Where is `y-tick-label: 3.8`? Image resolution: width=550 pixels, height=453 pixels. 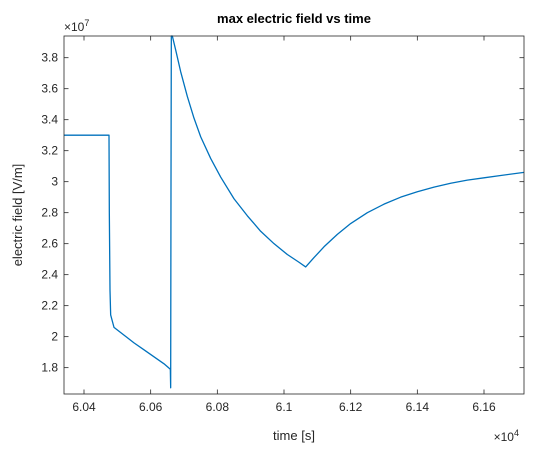
y-tick-label: 3.8 is located at coordinates (49, 58).